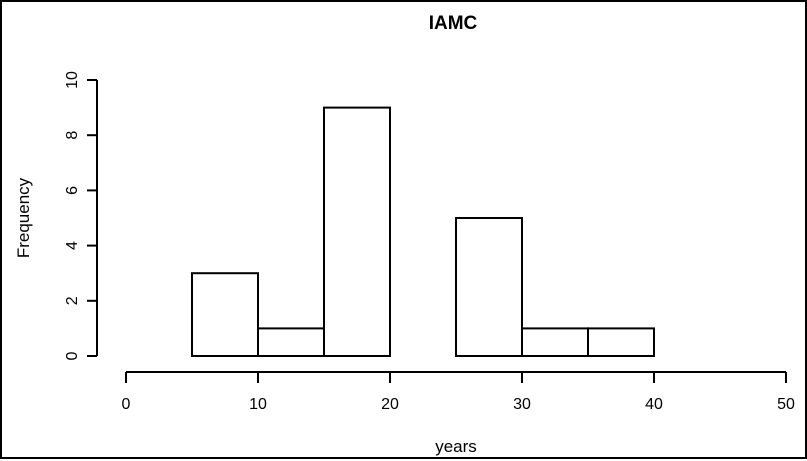 The height and width of the screenshot is (461, 807). What do you see at coordinates (23, 217) in the screenshot?
I see `y-axis-label: Frequency` at bounding box center [23, 217].